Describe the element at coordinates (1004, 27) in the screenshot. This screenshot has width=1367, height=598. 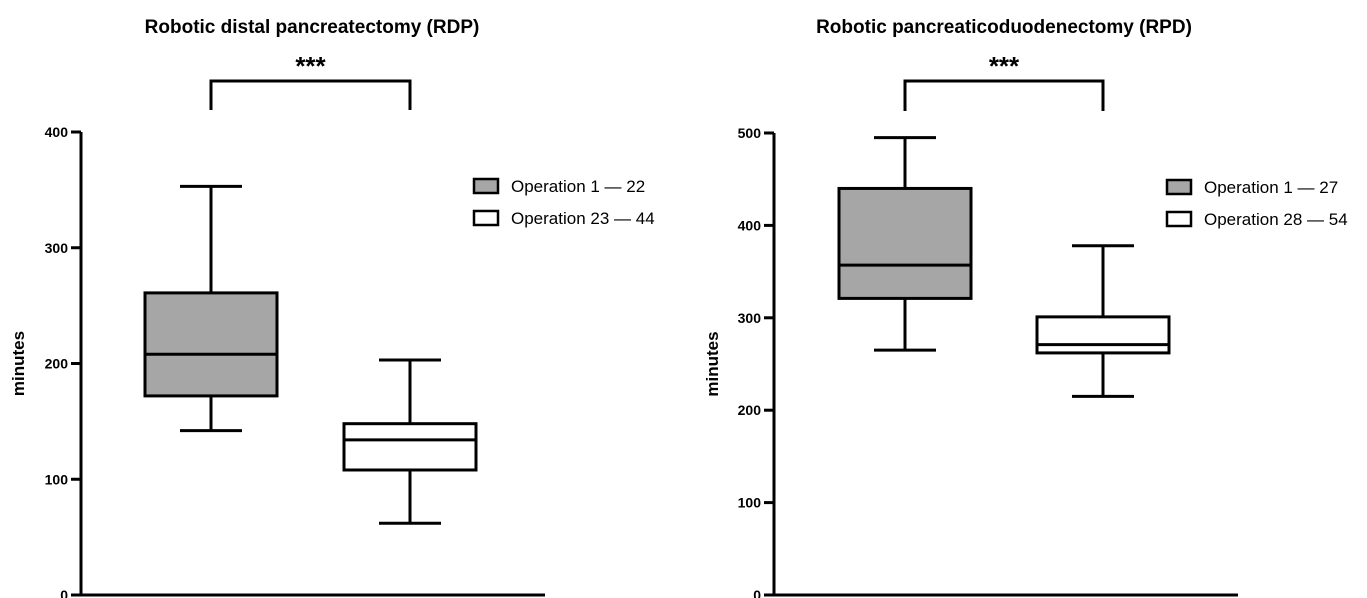
I see `chart-title: Robotic pancreaticoduodenectomy (RPD)` at that location.